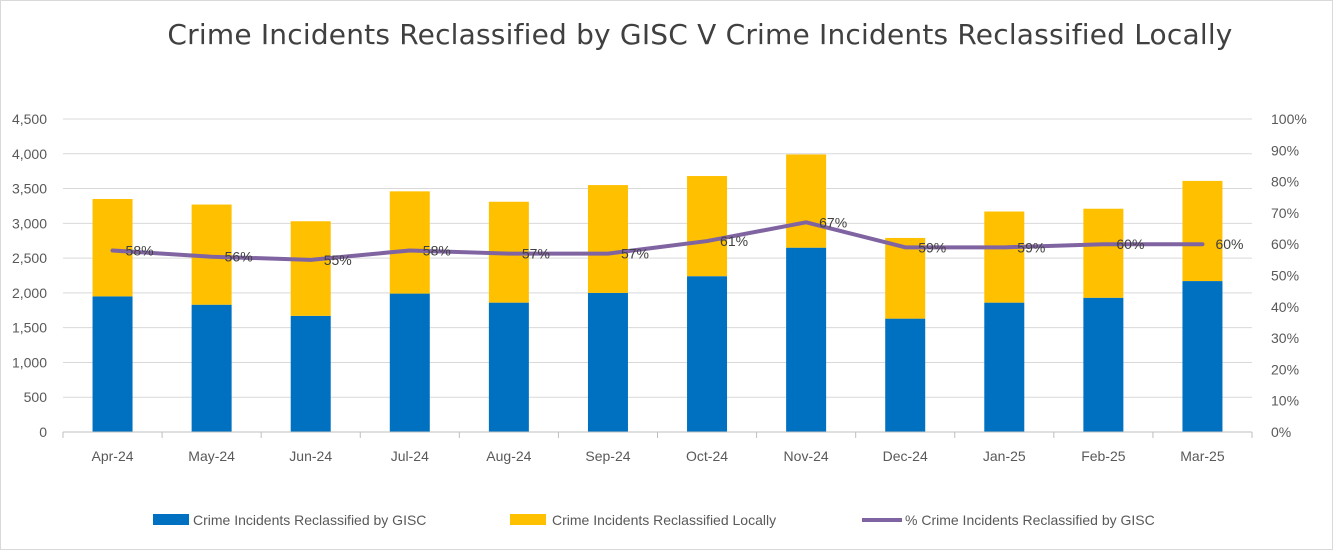 This screenshot has width=1333, height=550. I want to click on legend-swatch-local, so click(528, 519).